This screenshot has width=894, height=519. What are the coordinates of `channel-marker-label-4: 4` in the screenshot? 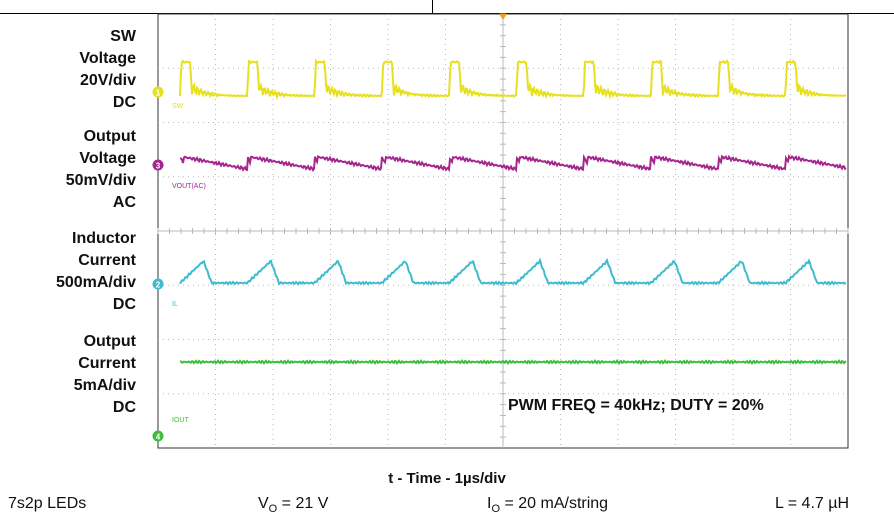 It's located at (158, 437).